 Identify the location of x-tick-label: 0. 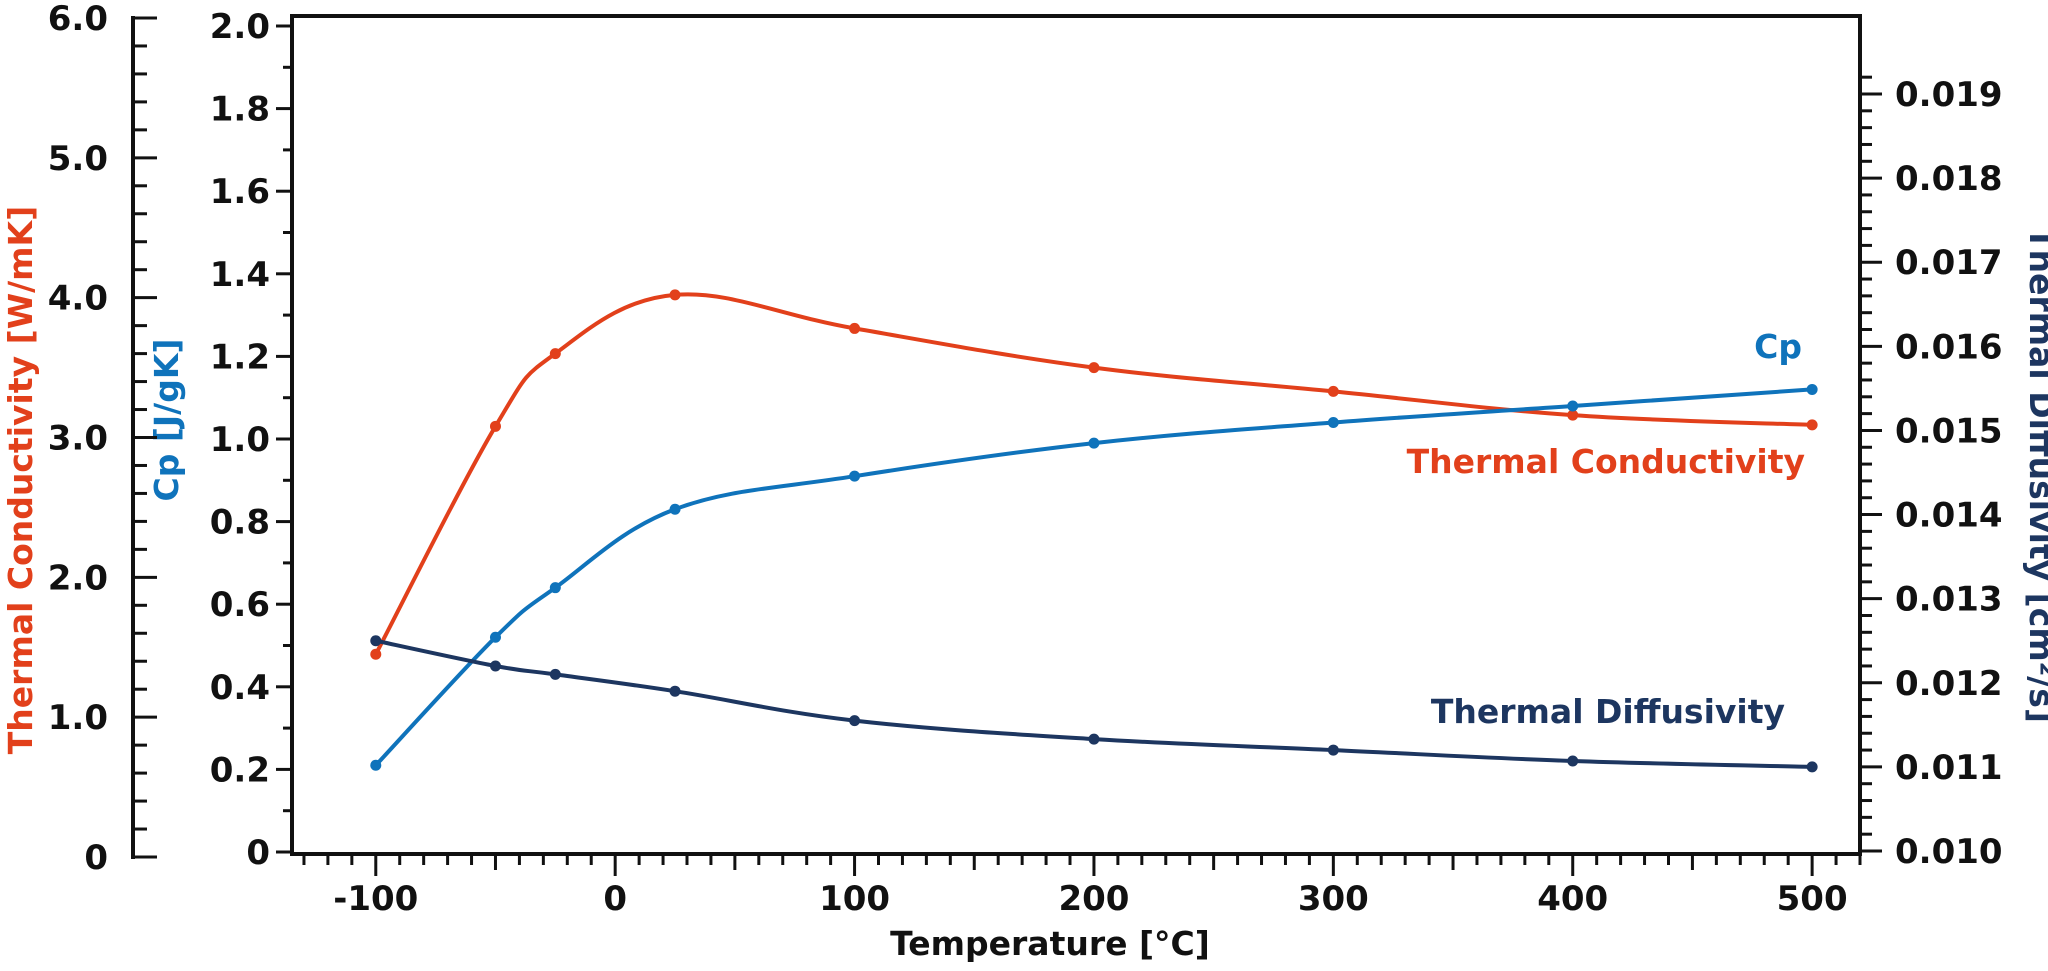
(615, 899).